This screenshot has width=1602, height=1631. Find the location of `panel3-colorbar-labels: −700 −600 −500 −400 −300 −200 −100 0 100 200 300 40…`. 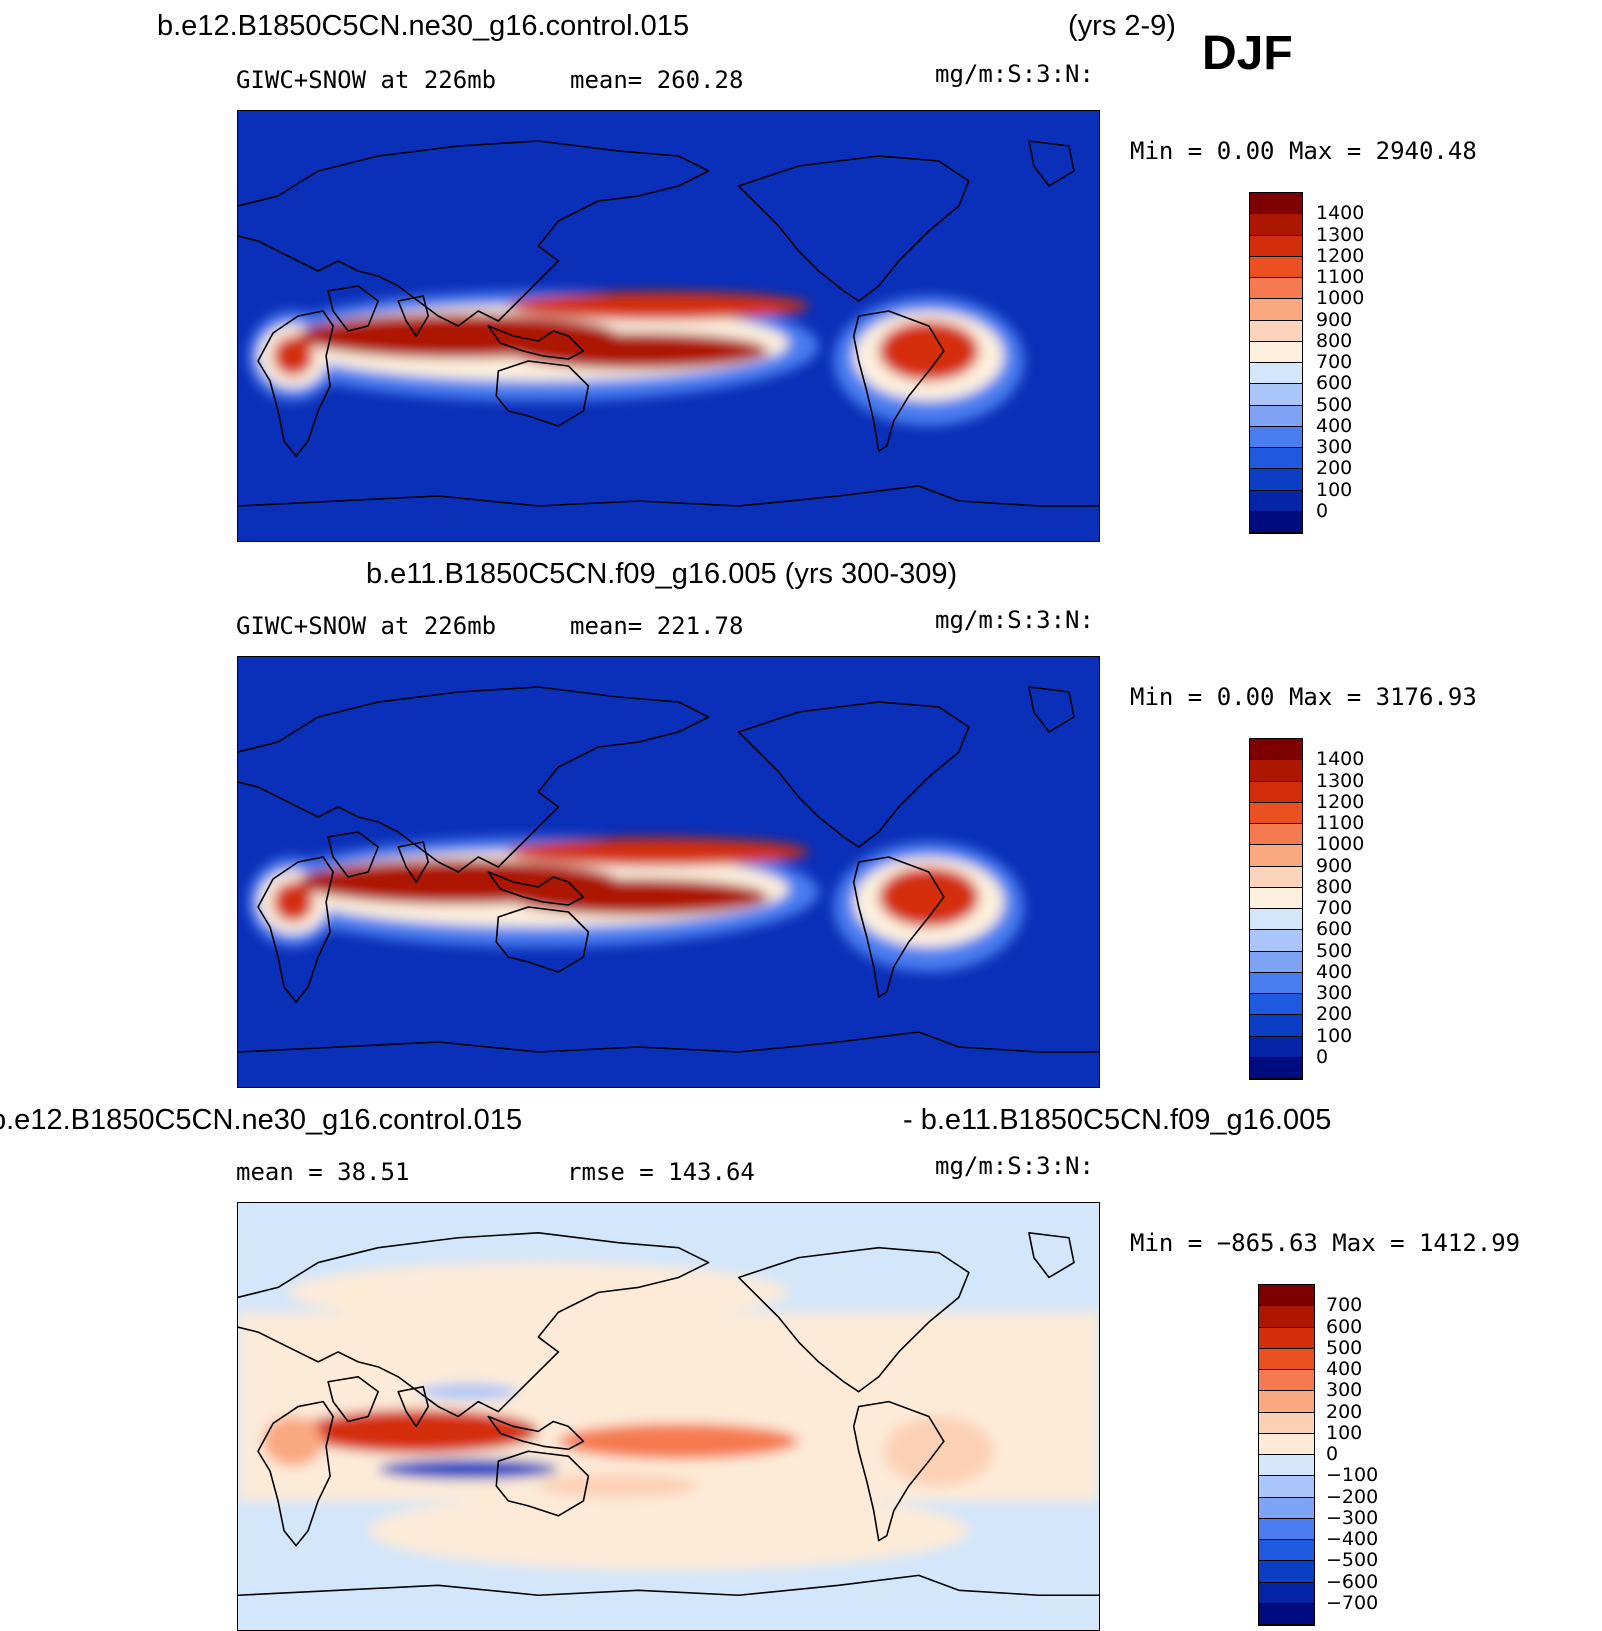

panel3-colorbar-labels: −700 −600 −500 −400 −300 −200 −100 0 100 200 300 40… is located at coordinates (1371, 1454).